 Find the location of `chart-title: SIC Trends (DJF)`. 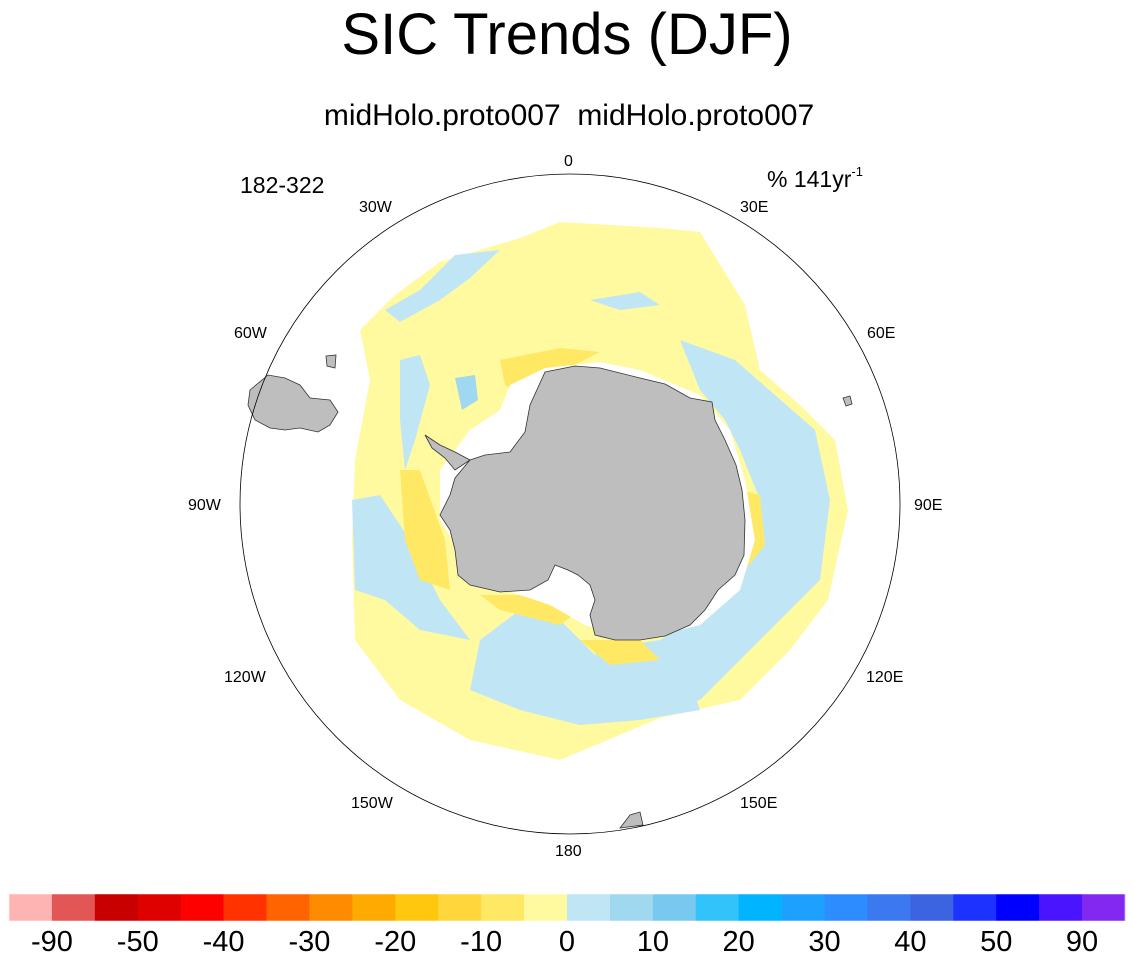

chart-title: SIC Trends (DJF) is located at coordinates (567, 34).